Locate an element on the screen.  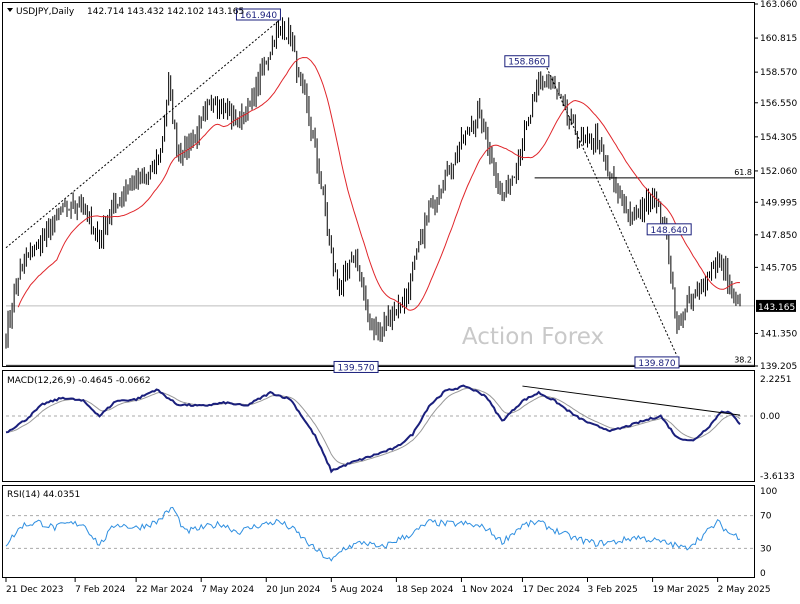
price-tick-label: 145.705 is located at coordinates (778, 268).